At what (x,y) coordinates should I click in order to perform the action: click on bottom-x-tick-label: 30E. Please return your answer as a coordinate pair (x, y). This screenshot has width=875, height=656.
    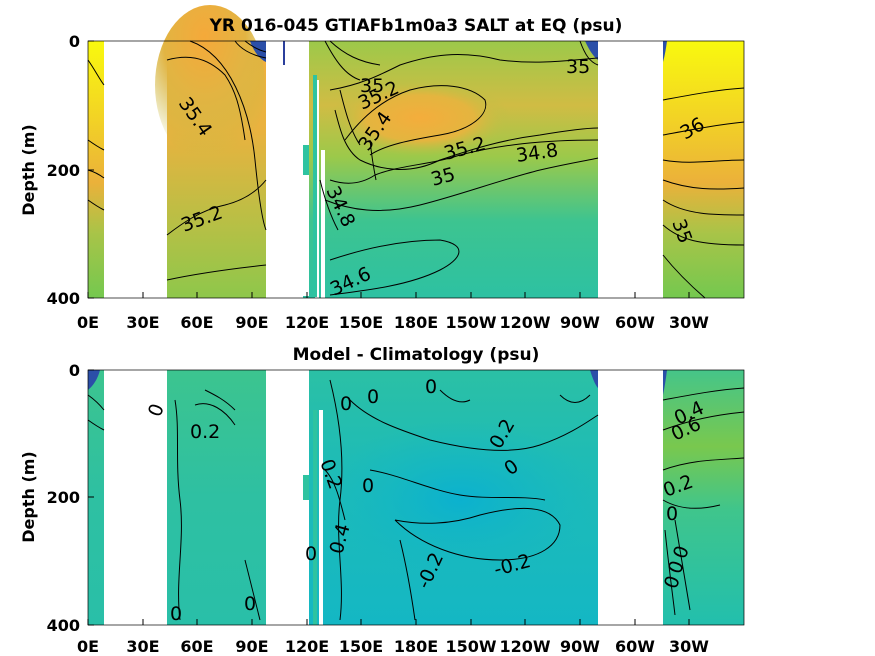
    Looking at the image, I should click on (142, 646).